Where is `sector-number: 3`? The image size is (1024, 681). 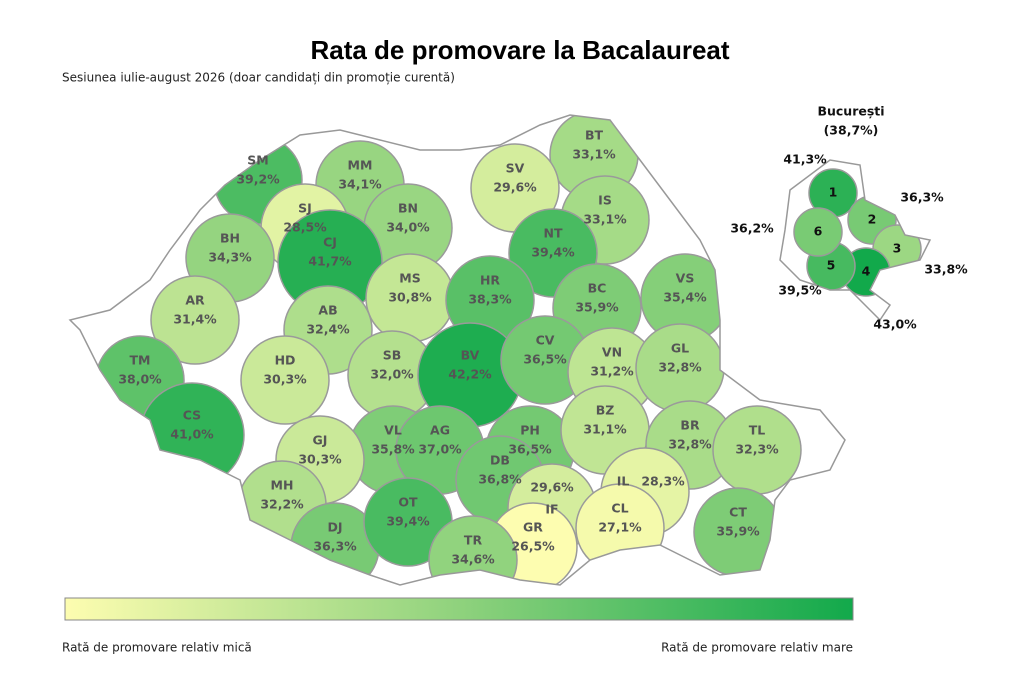
sector-number: 3 is located at coordinates (897, 248).